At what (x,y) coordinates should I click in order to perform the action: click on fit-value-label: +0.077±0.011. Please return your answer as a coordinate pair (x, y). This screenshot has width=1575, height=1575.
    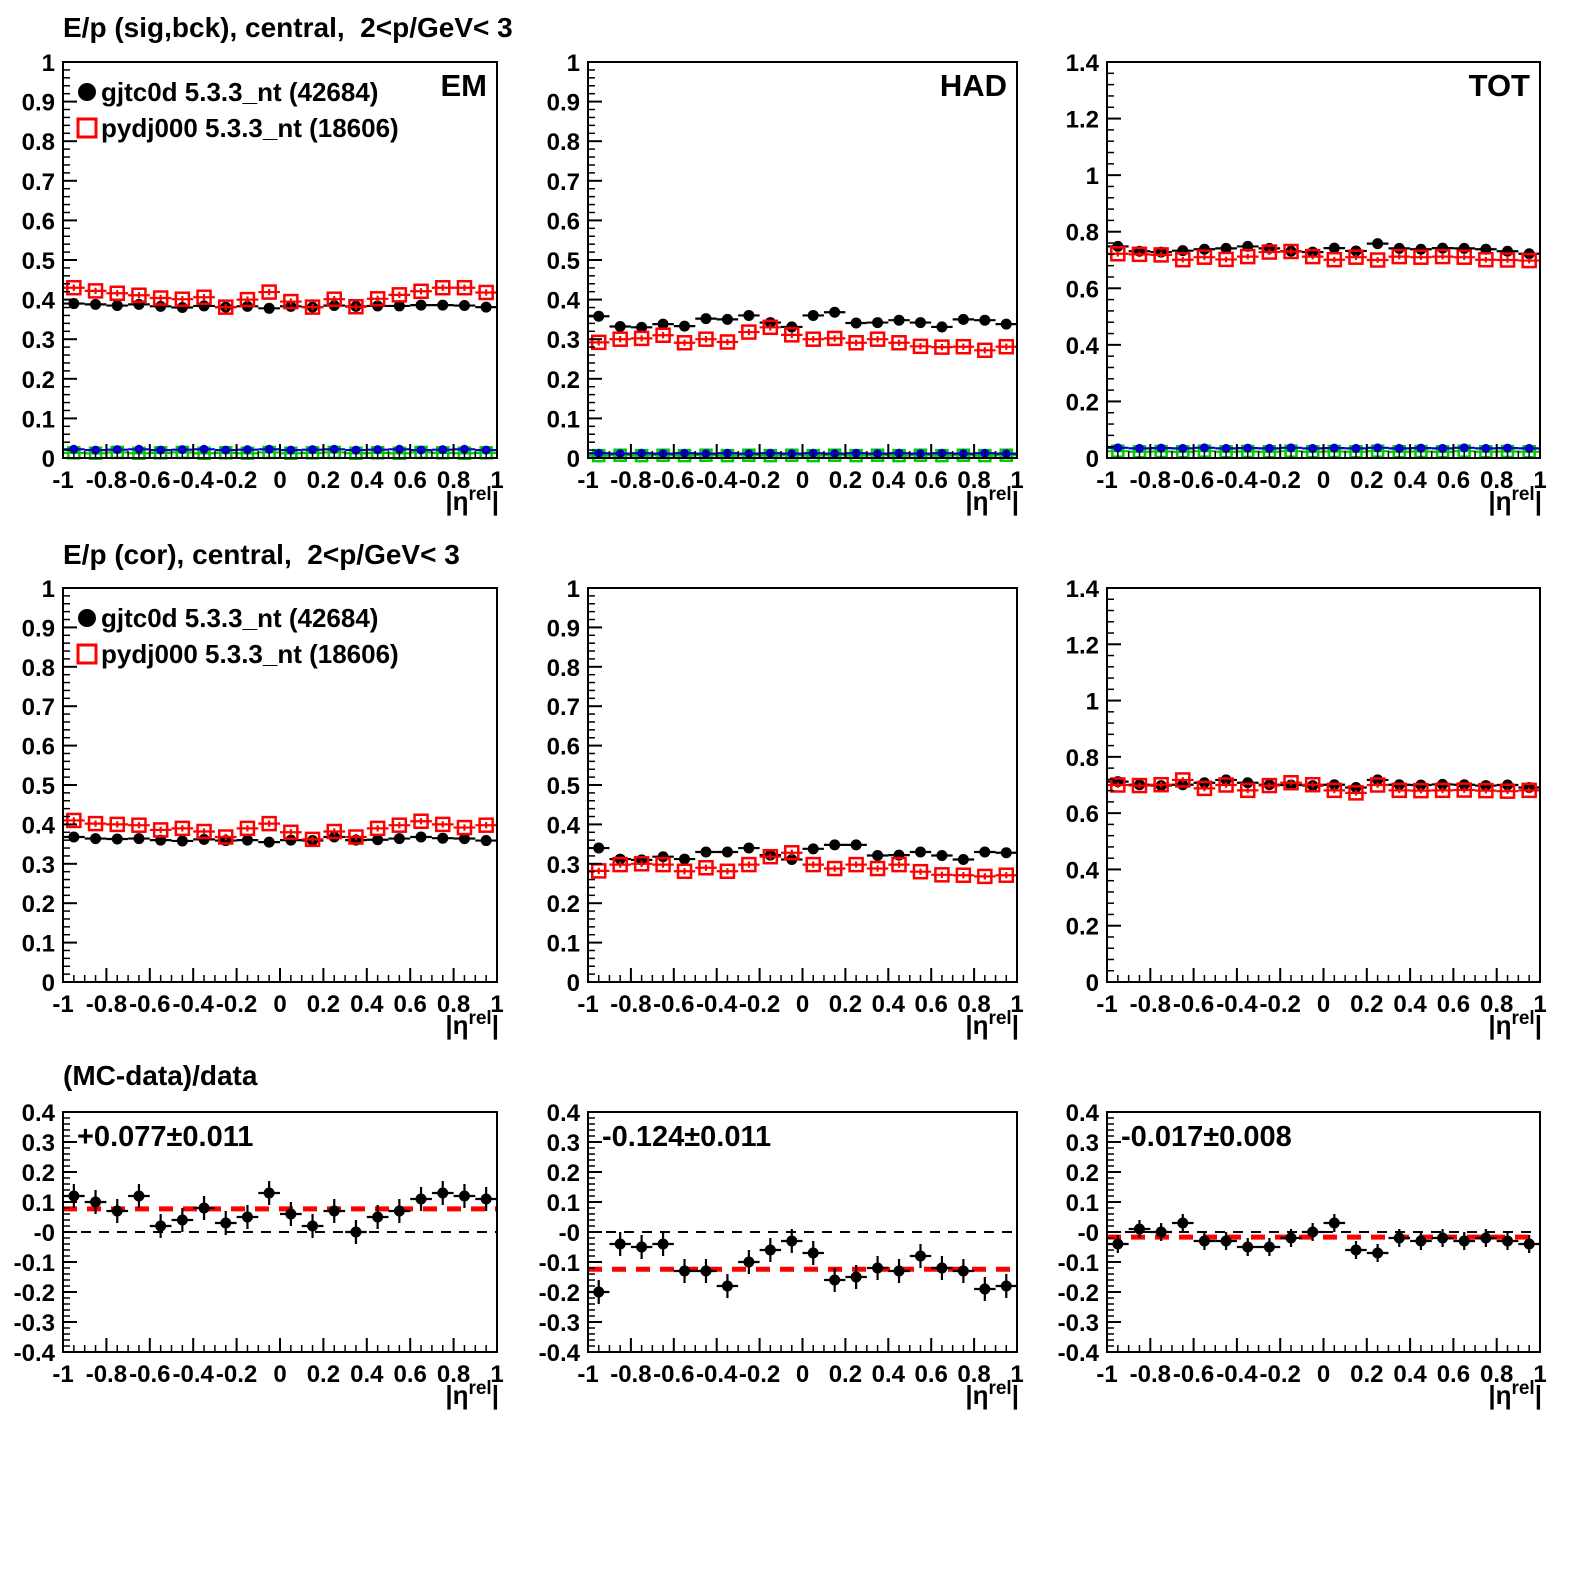
    Looking at the image, I should click on (165, 1137).